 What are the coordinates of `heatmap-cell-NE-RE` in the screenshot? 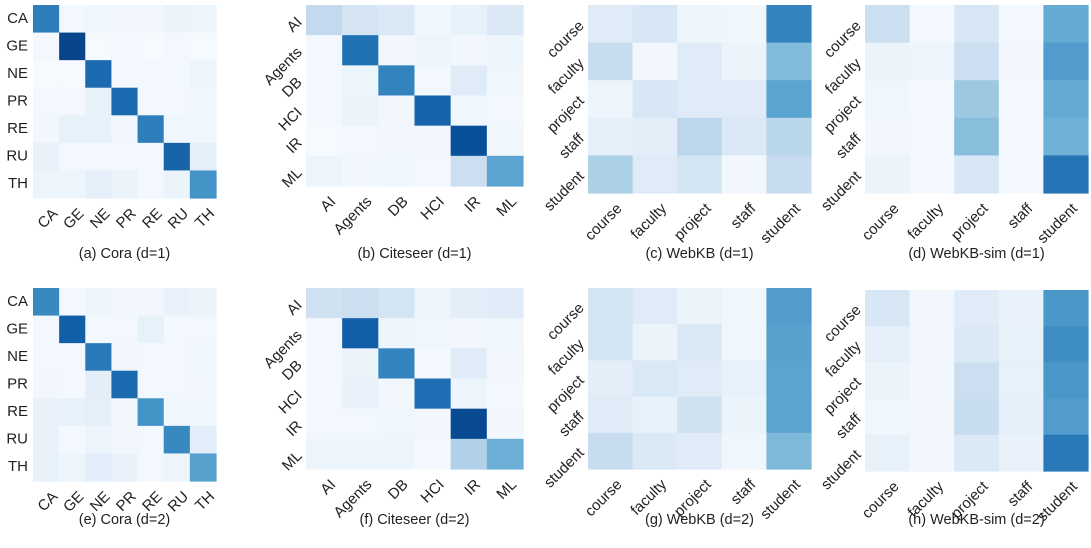 It's located at (151, 74).